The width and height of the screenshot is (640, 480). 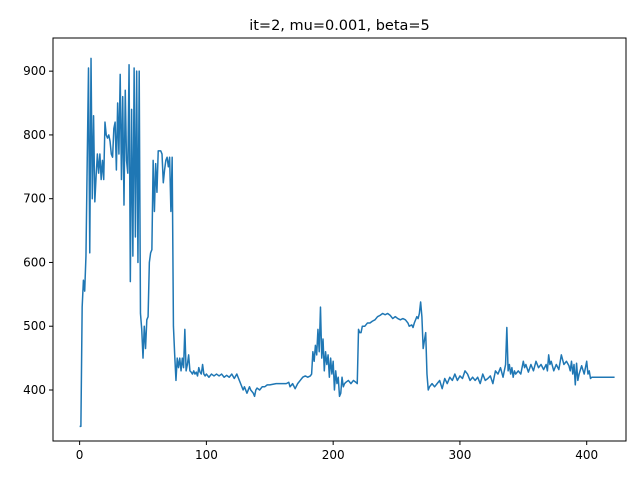 I want to click on y-tick-label: 800, so click(x=34, y=135).